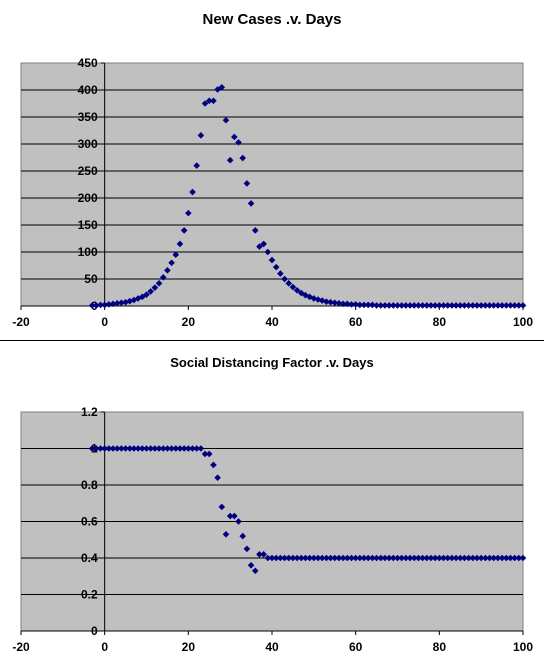 Image resolution: width=544 pixels, height=661 pixels. I want to click on y-tick-label: 450, so click(88, 63).